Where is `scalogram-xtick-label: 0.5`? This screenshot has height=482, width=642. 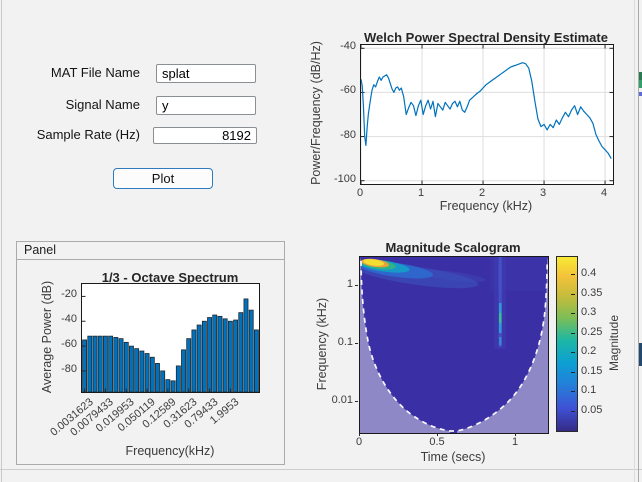 scalogram-xtick-label: 0.5 is located at coordinates (437, 442).